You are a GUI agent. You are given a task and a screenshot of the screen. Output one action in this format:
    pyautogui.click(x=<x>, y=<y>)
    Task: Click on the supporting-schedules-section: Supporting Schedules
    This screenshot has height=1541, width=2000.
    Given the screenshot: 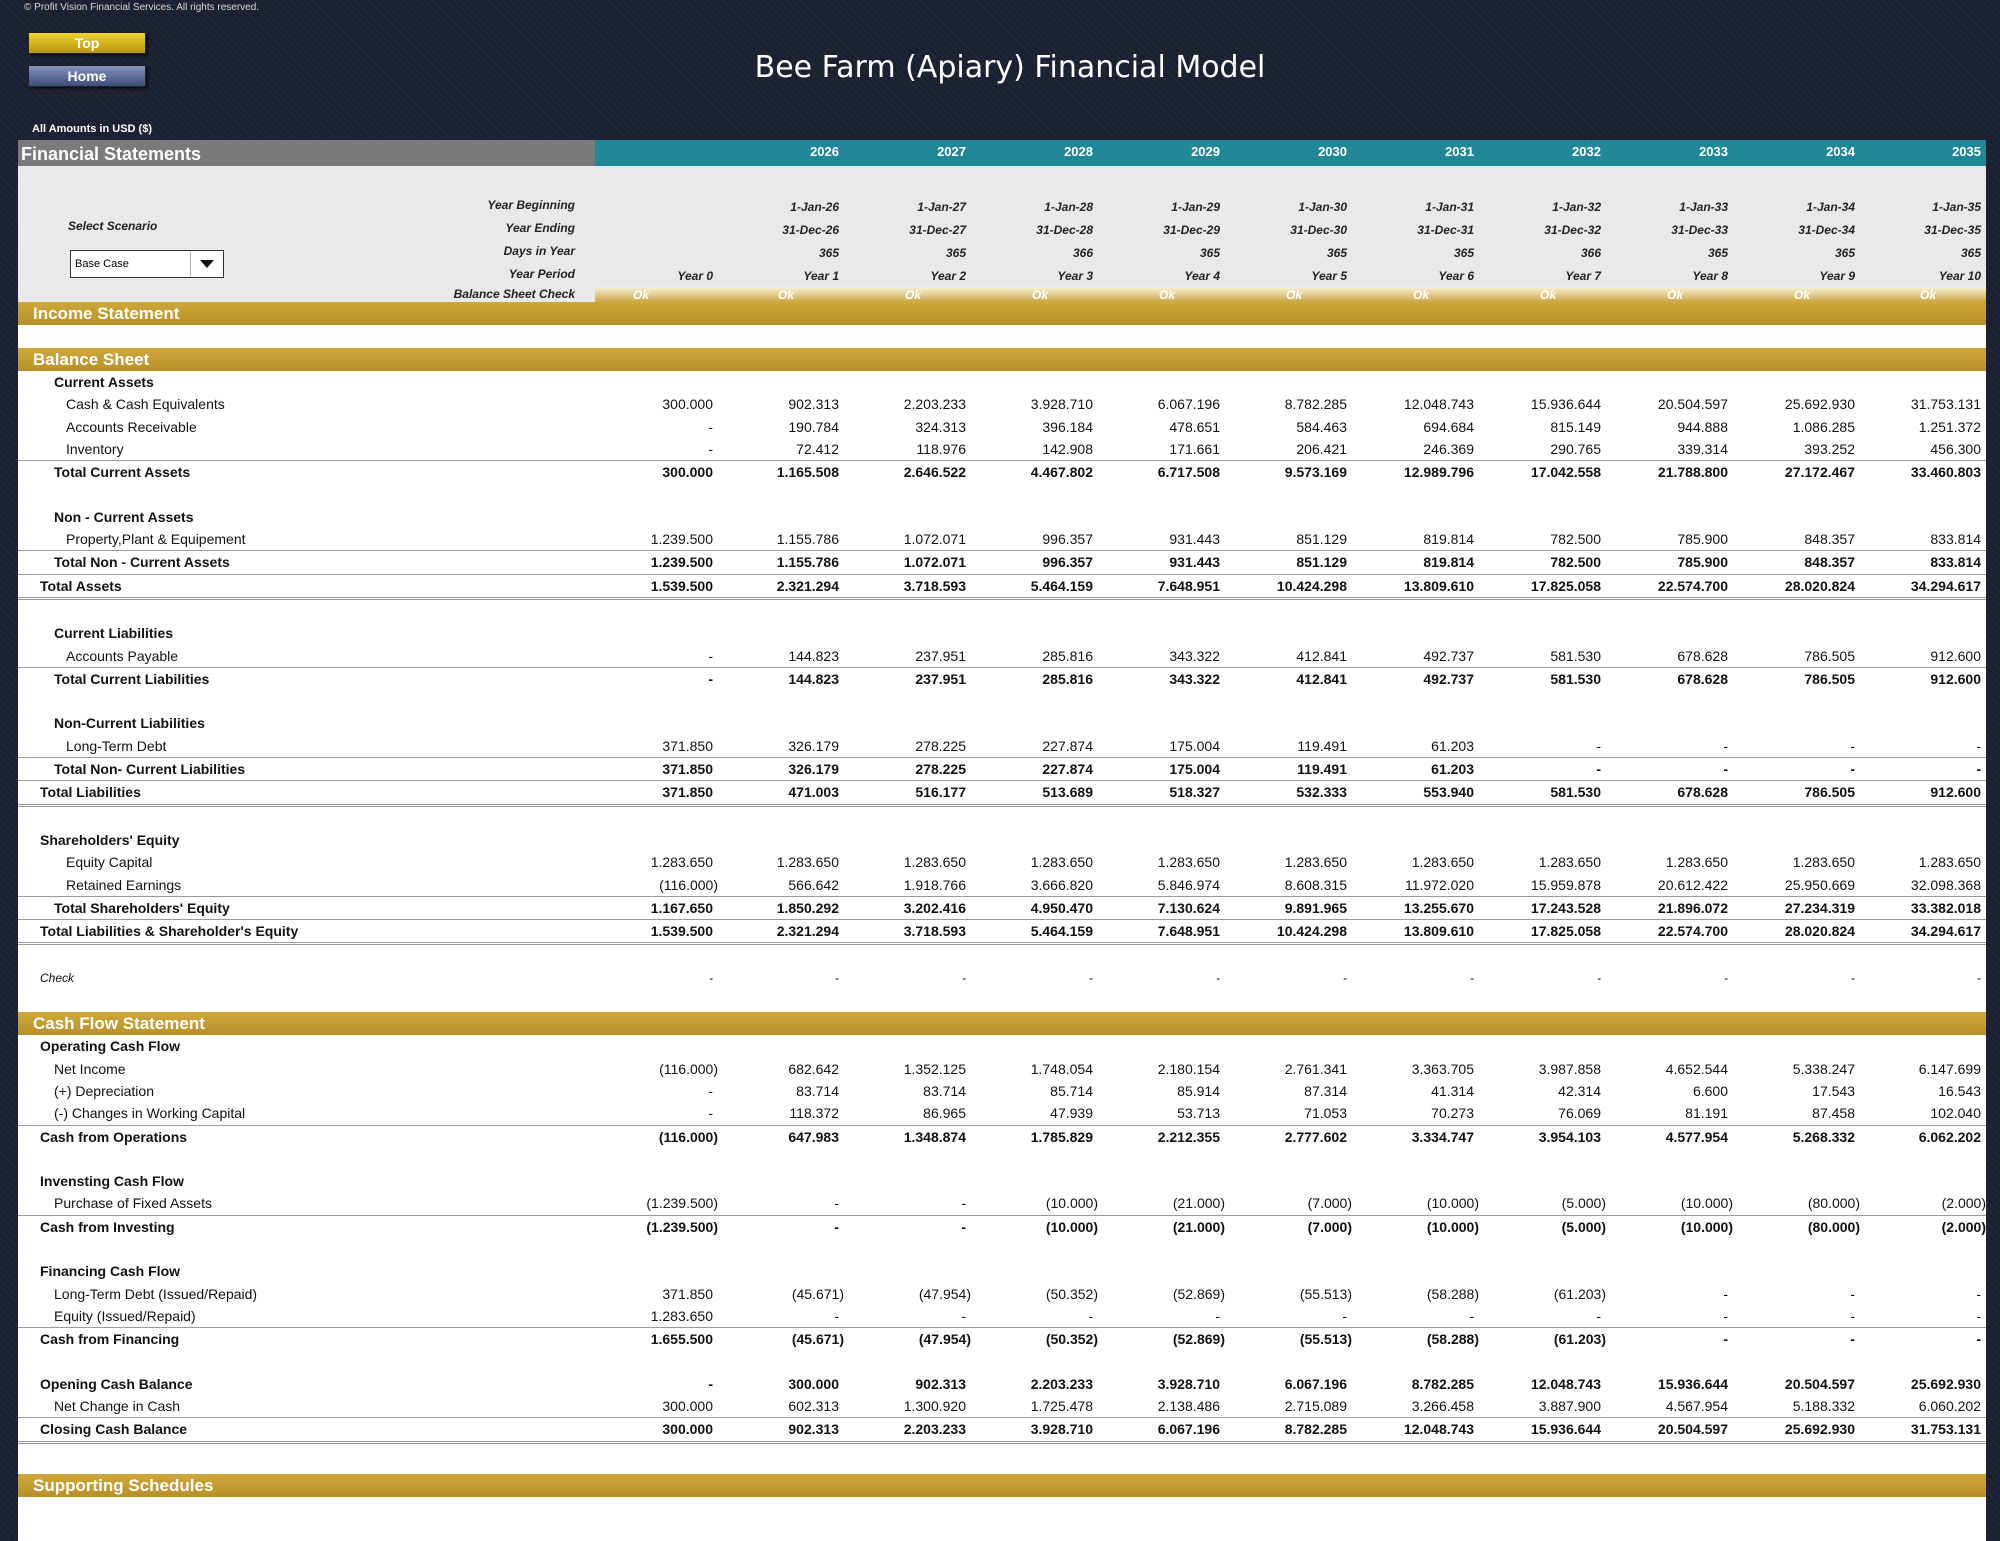 What is the action you would take?
    pyautogui.click(x=1002, y=1485)
    